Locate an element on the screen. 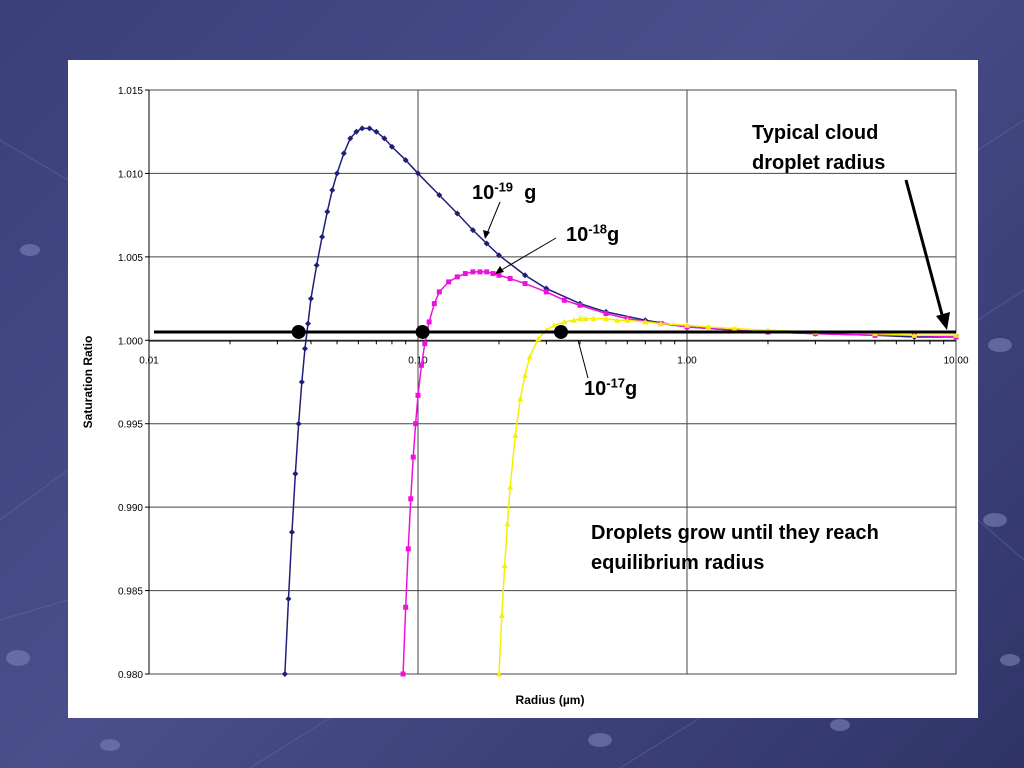  y-tick-label: 1.000 is located at coordinates (130, 341).